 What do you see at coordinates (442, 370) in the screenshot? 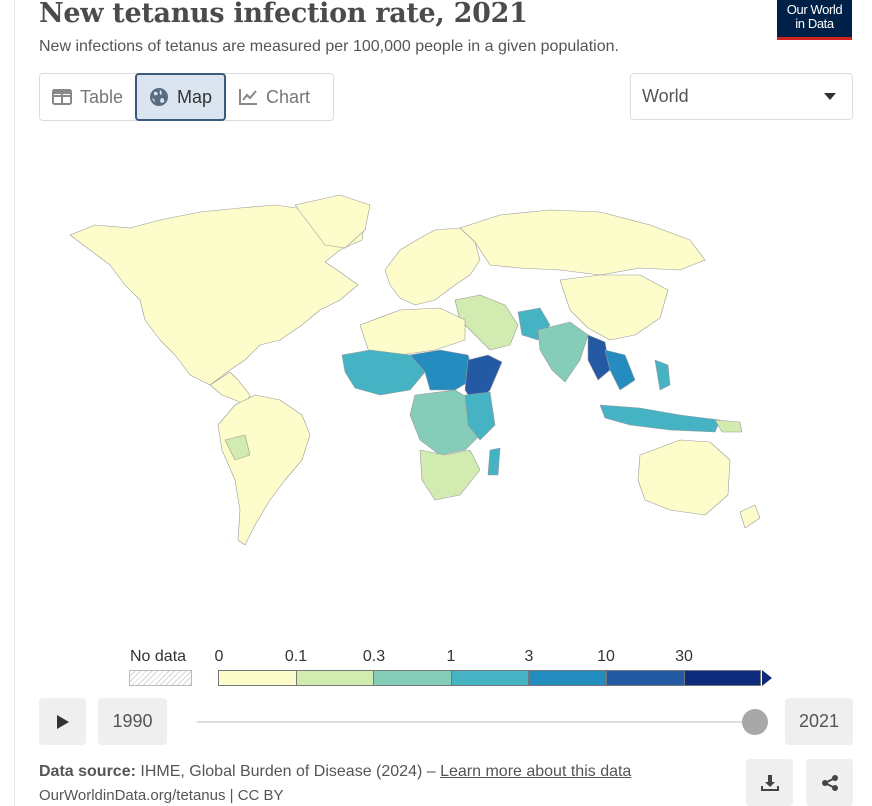
I see `map-region-sahel` at bounding box center [442, 370].